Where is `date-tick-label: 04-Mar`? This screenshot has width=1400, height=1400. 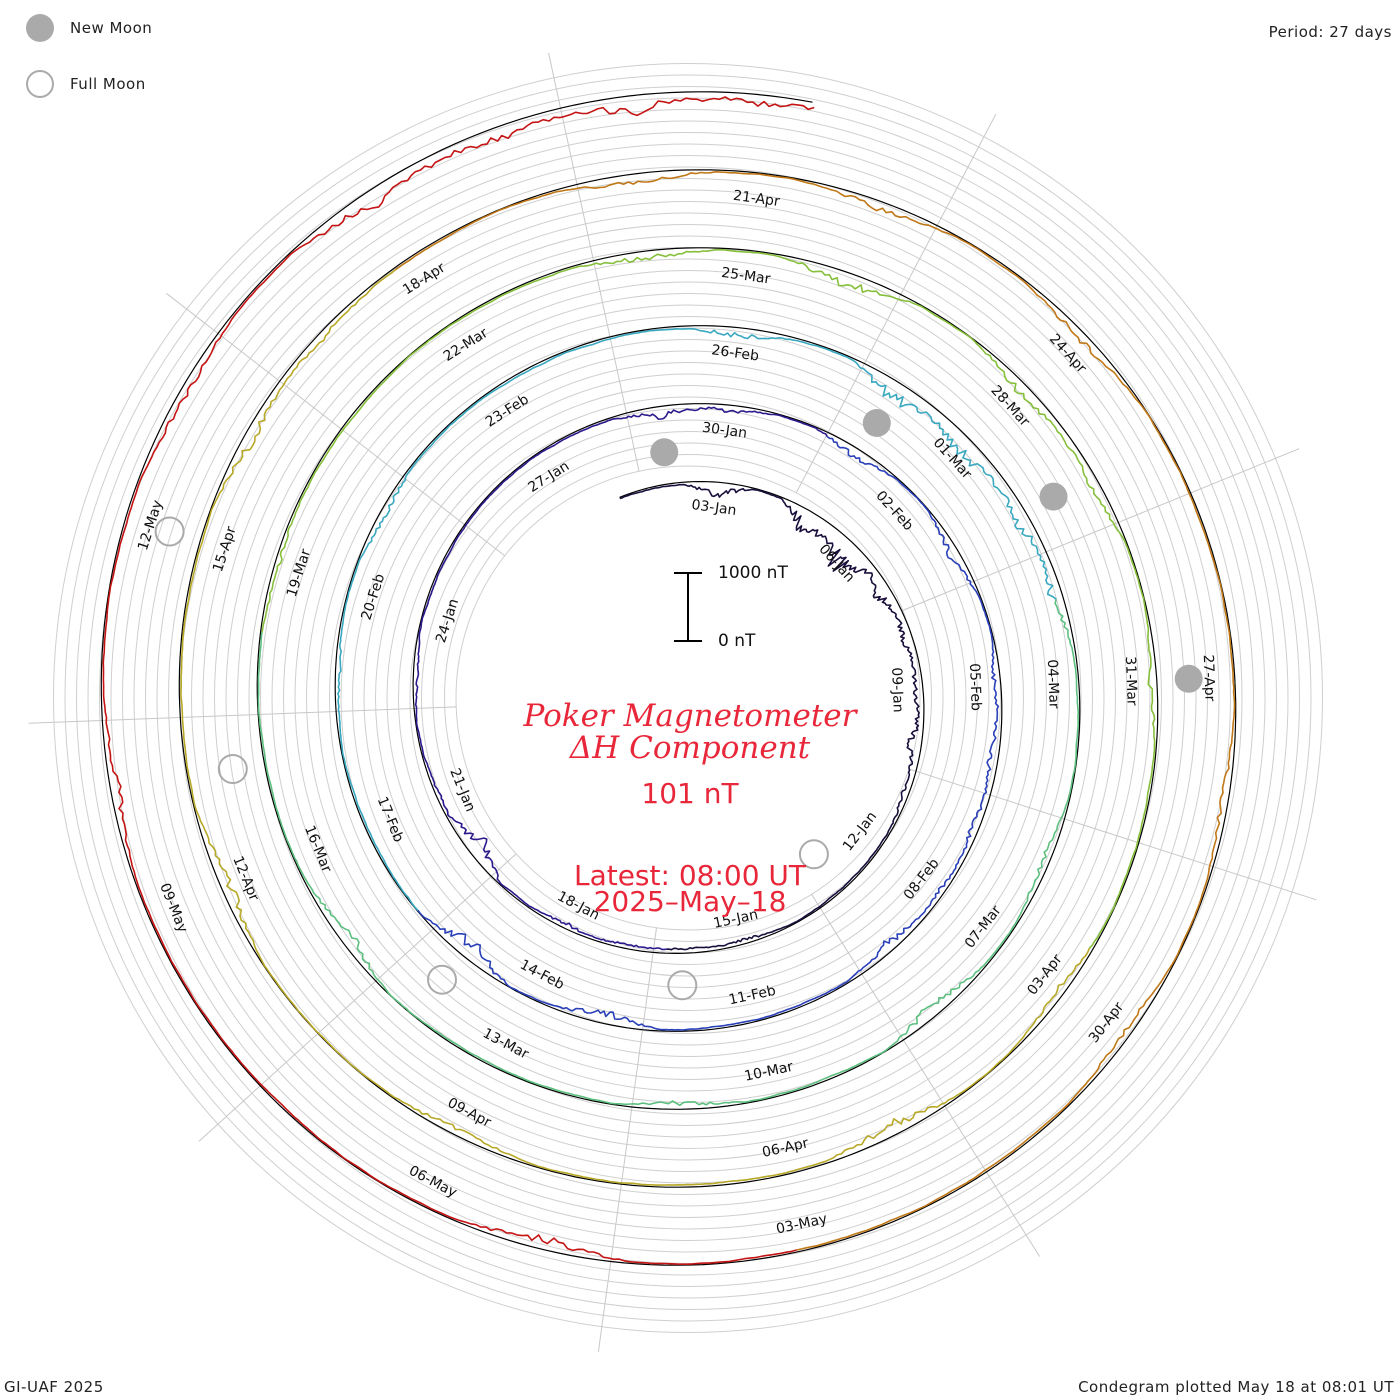 date-tick-label: 04-Mar is located at coordinates (1053, 684).